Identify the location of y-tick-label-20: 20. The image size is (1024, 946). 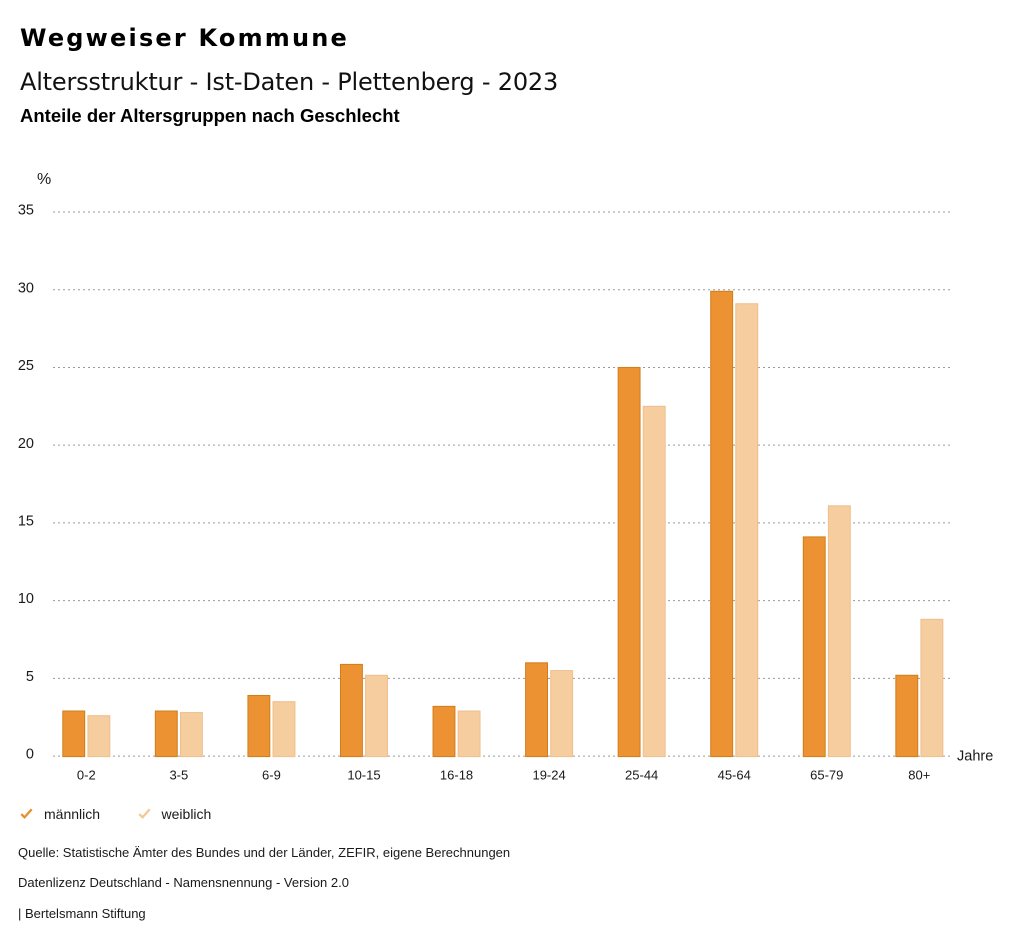
(26, 444).